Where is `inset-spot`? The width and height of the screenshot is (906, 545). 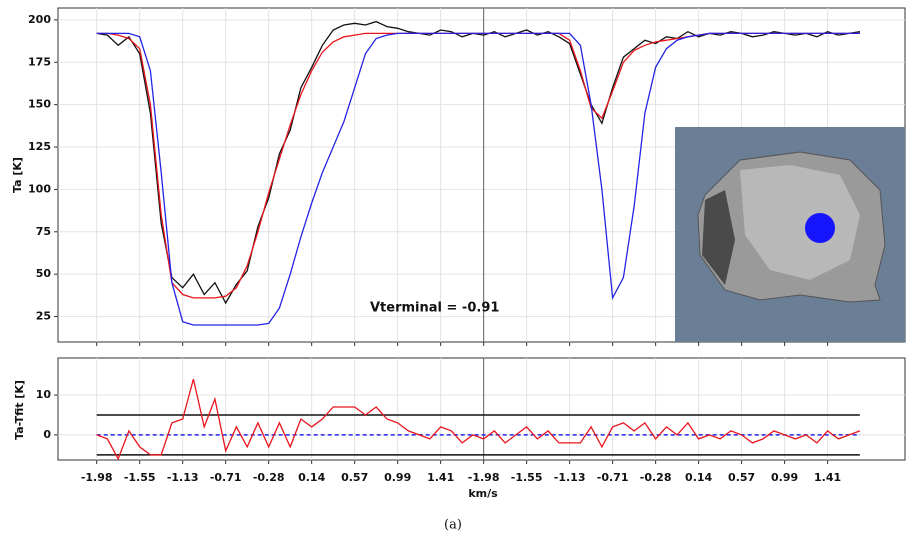
inset-spot is located at coordinates (820, 228).